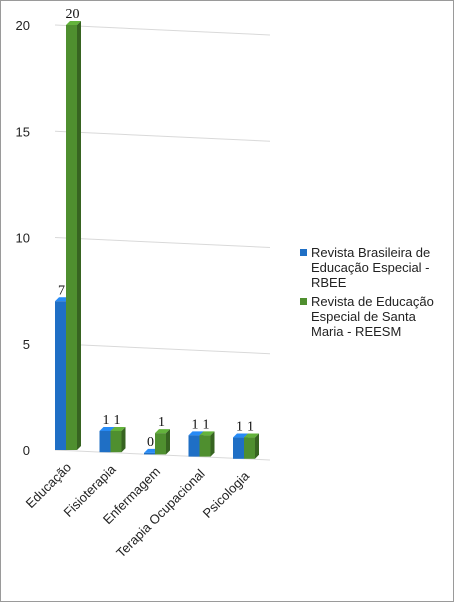  I want to click on y-tick-label: 10, so click(23, 238).